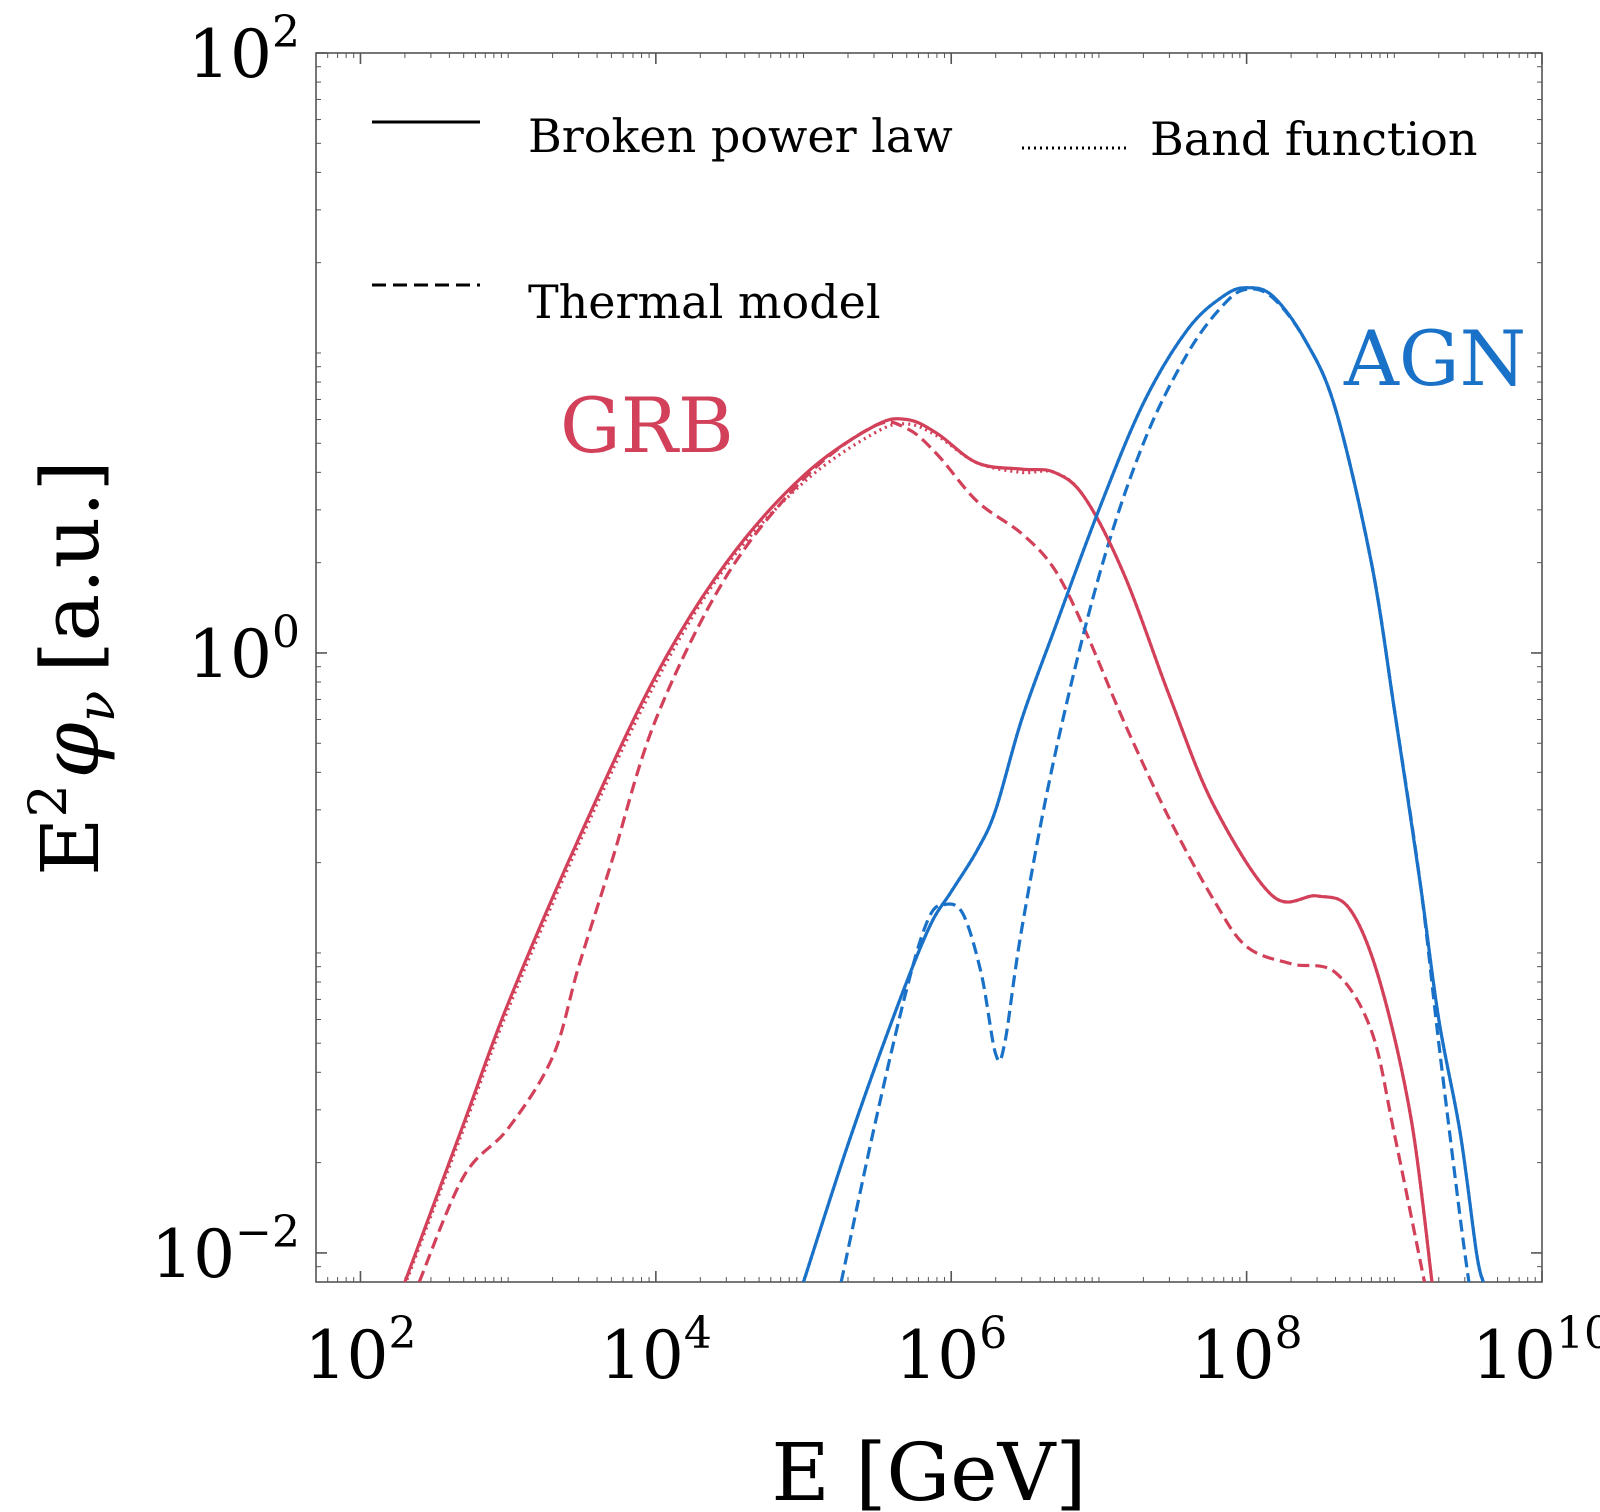 The width and height of the screenshot is (1600, 1512). What do you see at coordinates (97, 707) in the screenshot?
I see `y-label-sub: ν` at bounding box center [97, 707].